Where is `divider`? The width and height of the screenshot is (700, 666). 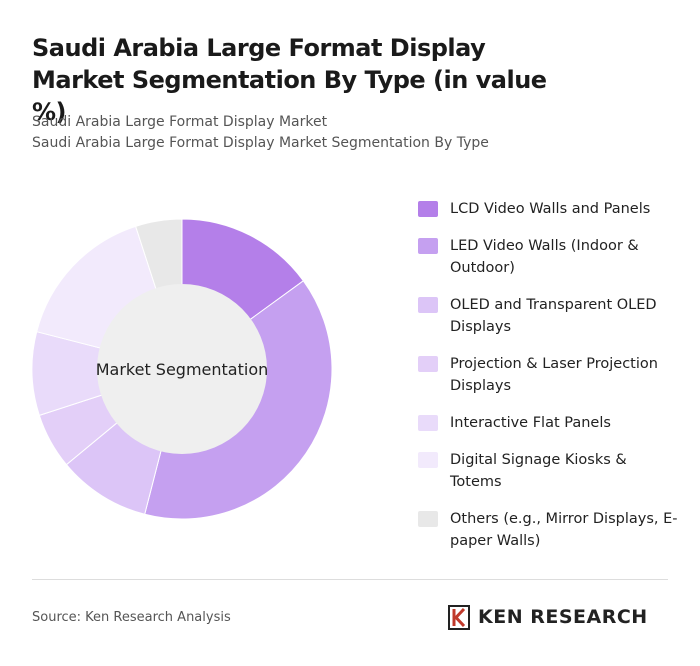 divider is located at coordinates (350, 579).